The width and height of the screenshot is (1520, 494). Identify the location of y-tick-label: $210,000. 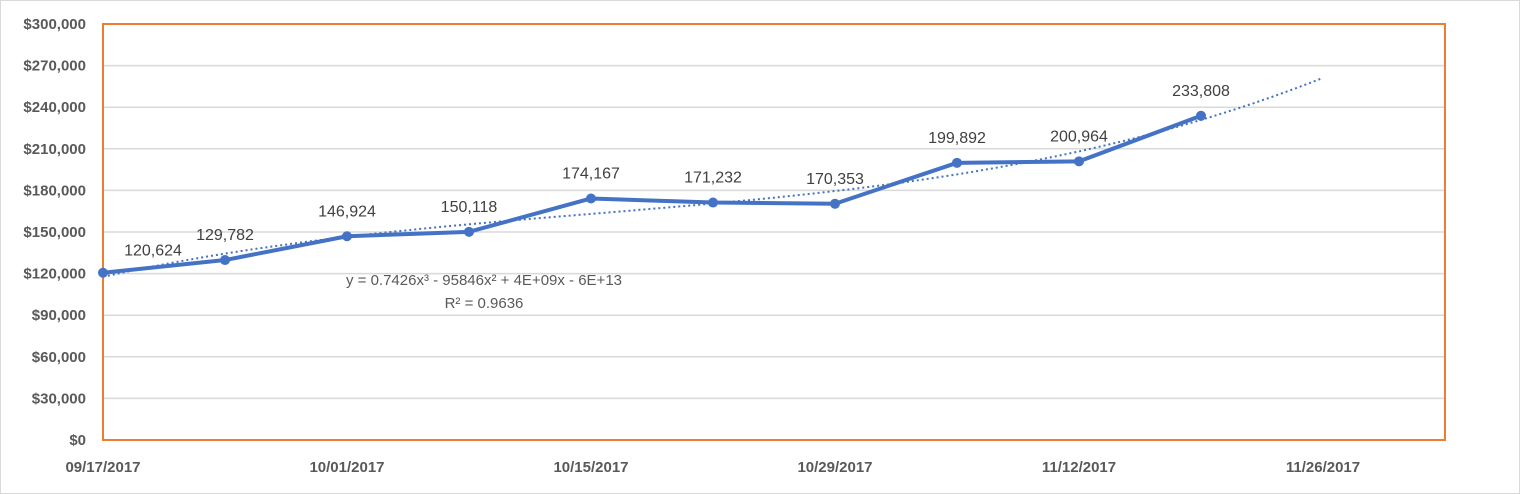
(54, 149).